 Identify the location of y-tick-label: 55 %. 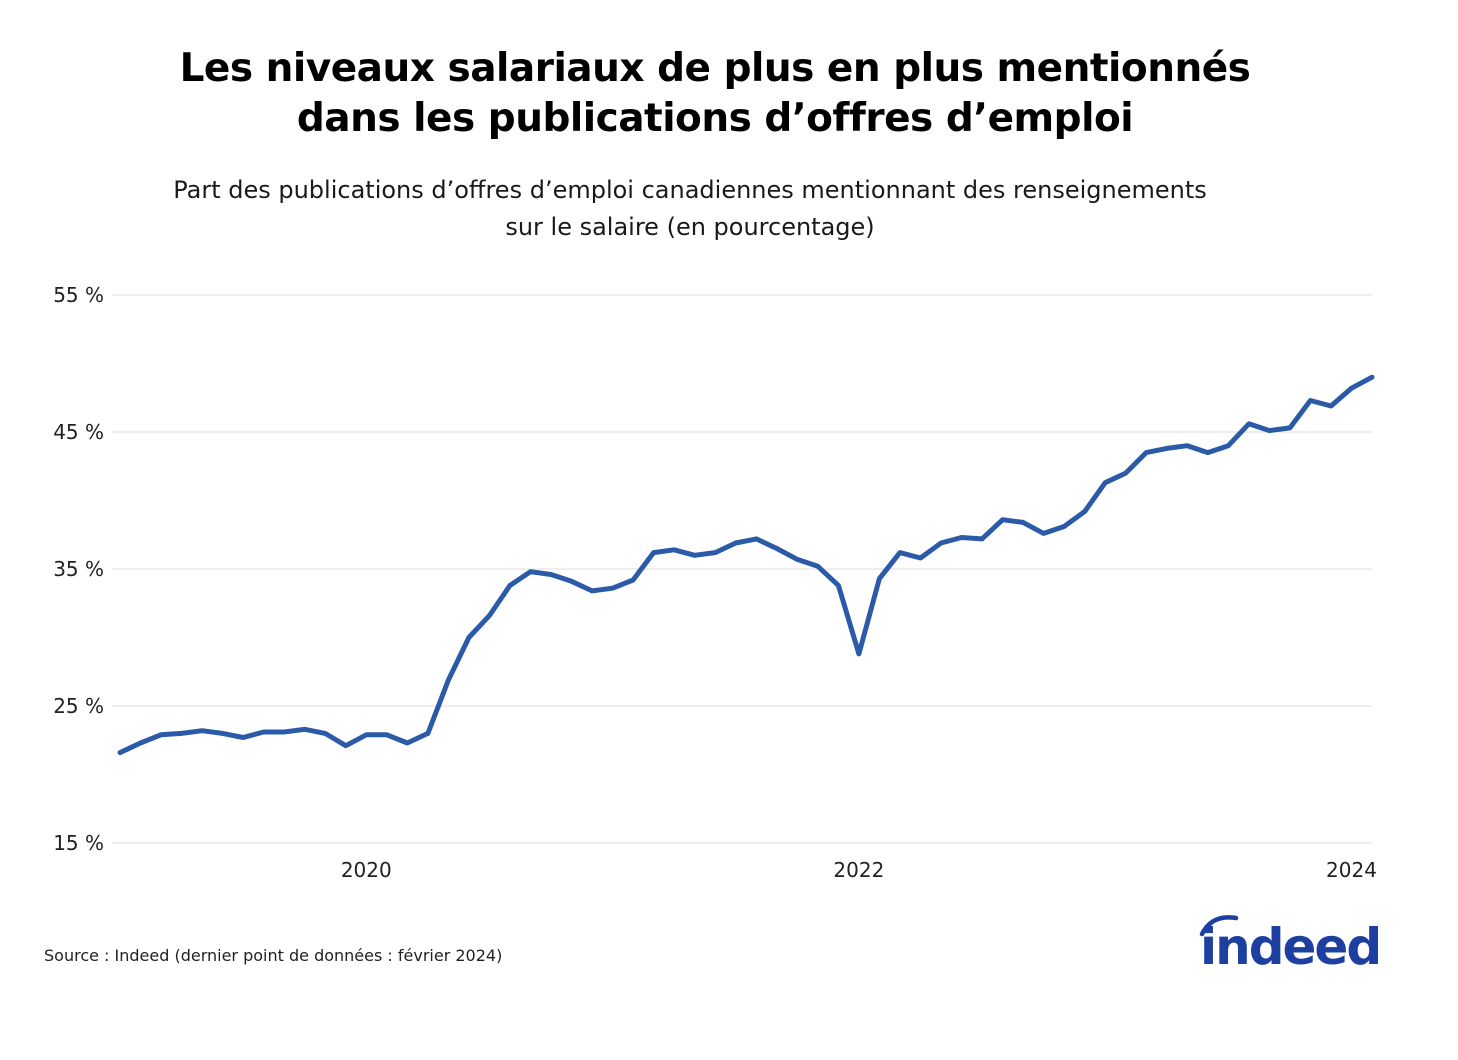
(78, 295).